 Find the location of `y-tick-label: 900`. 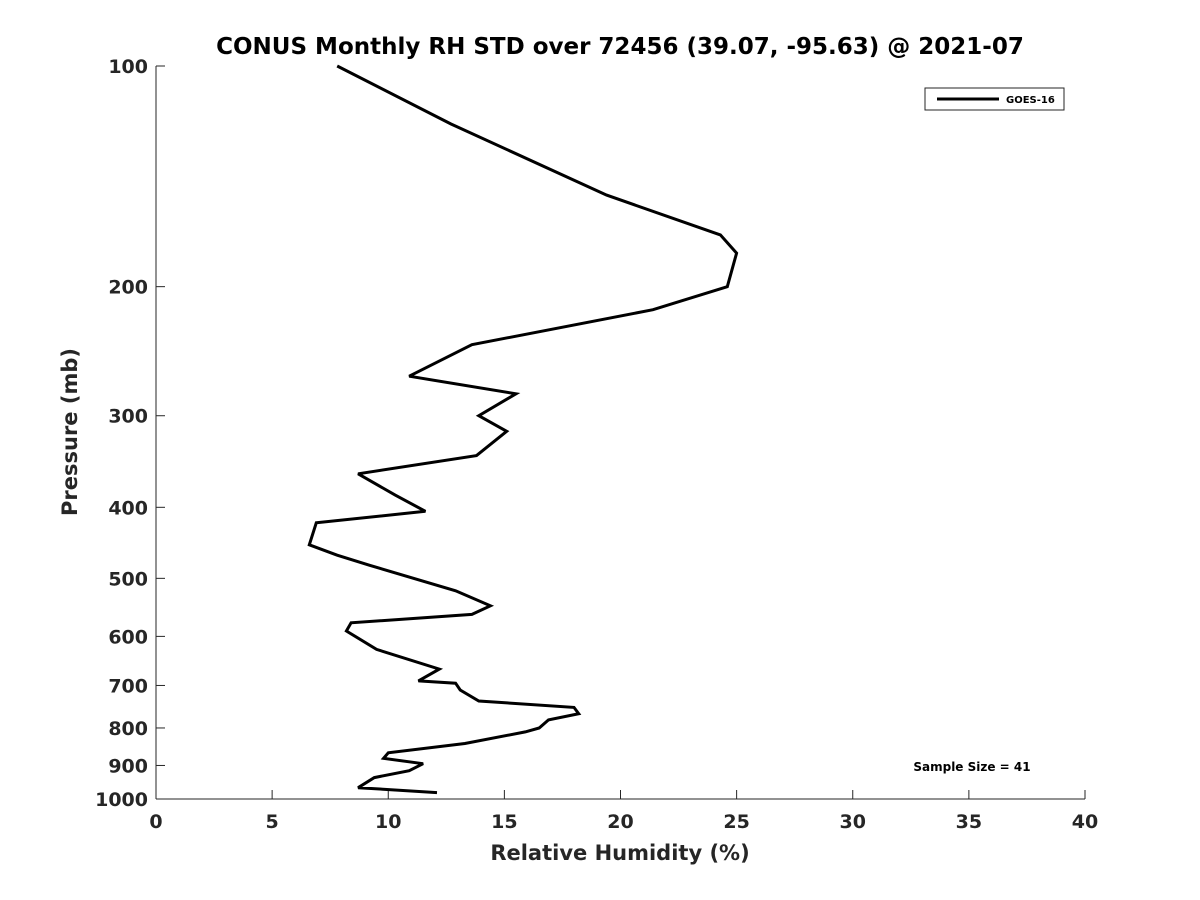

y-tick-label: 900 is located at coordinates (128, 766).